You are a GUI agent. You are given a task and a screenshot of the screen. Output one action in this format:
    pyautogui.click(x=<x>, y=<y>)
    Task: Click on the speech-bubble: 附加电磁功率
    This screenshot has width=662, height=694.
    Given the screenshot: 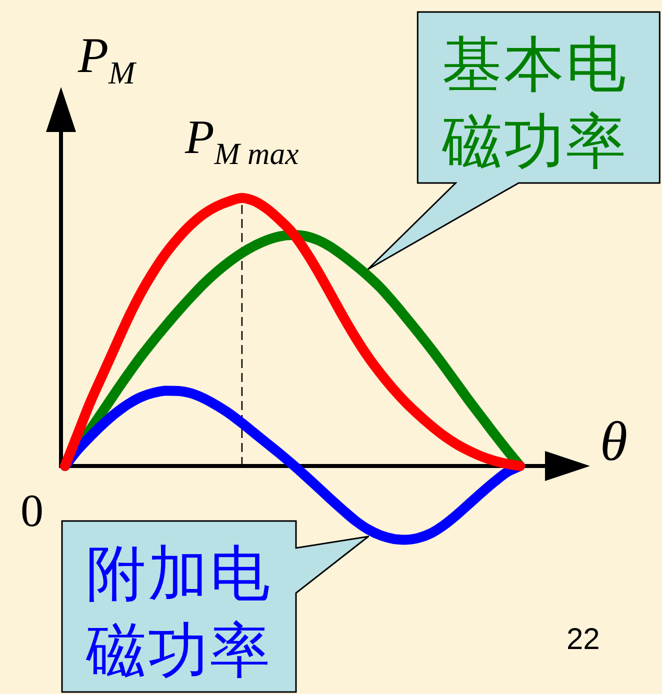 What is the action you would take?
    pyautogui.click(x=215, y=606)
    